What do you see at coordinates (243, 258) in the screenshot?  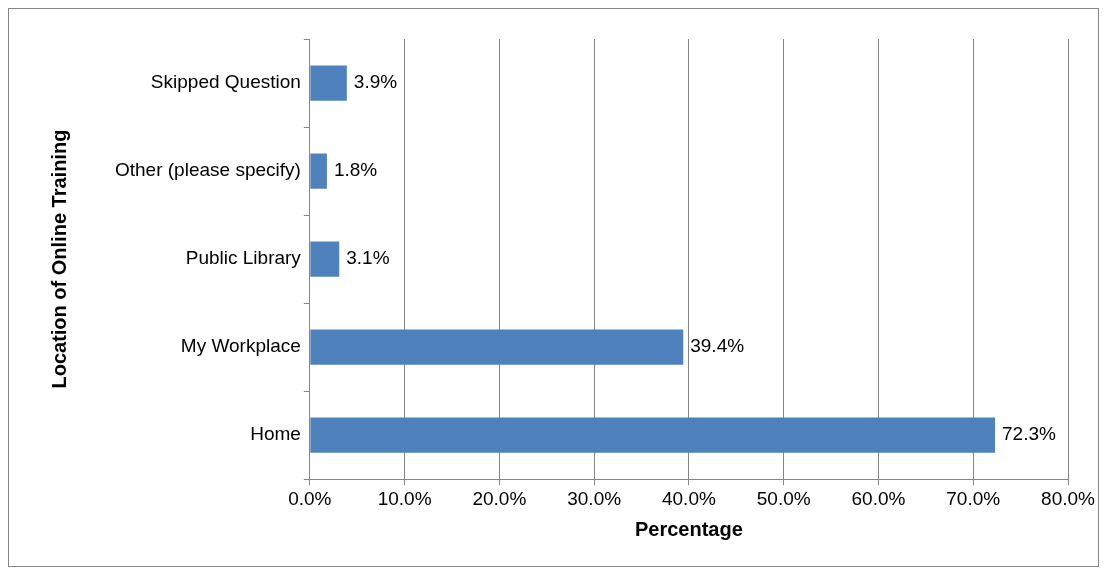 I see `y-tick-label: Public Library` at bounding box center [243, 258].